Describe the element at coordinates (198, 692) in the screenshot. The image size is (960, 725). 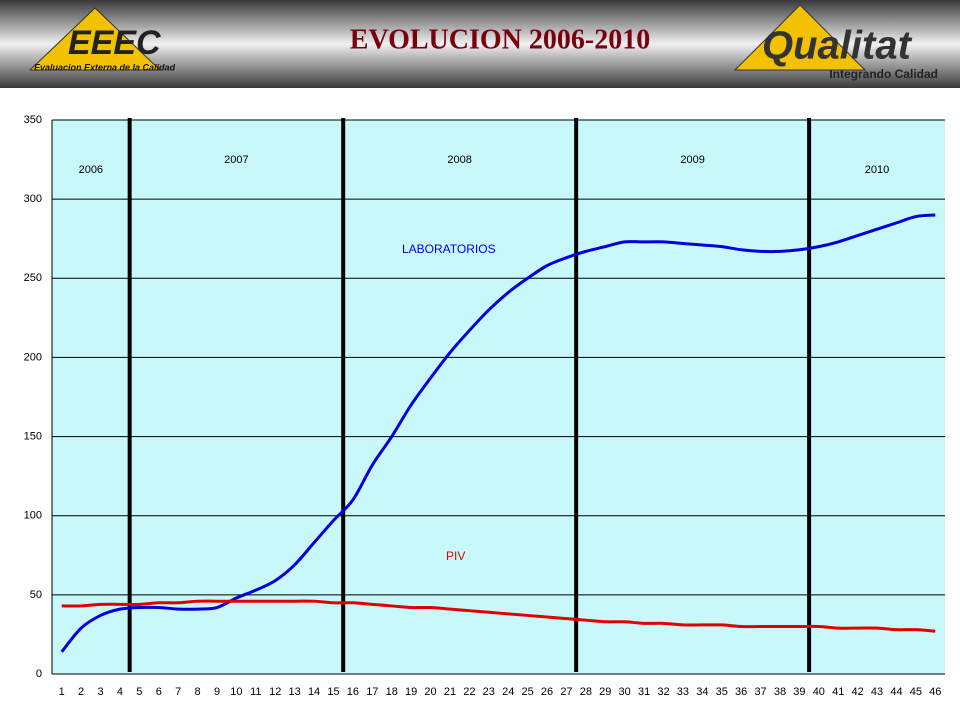
I see `x-tick-label: 8` at that location.